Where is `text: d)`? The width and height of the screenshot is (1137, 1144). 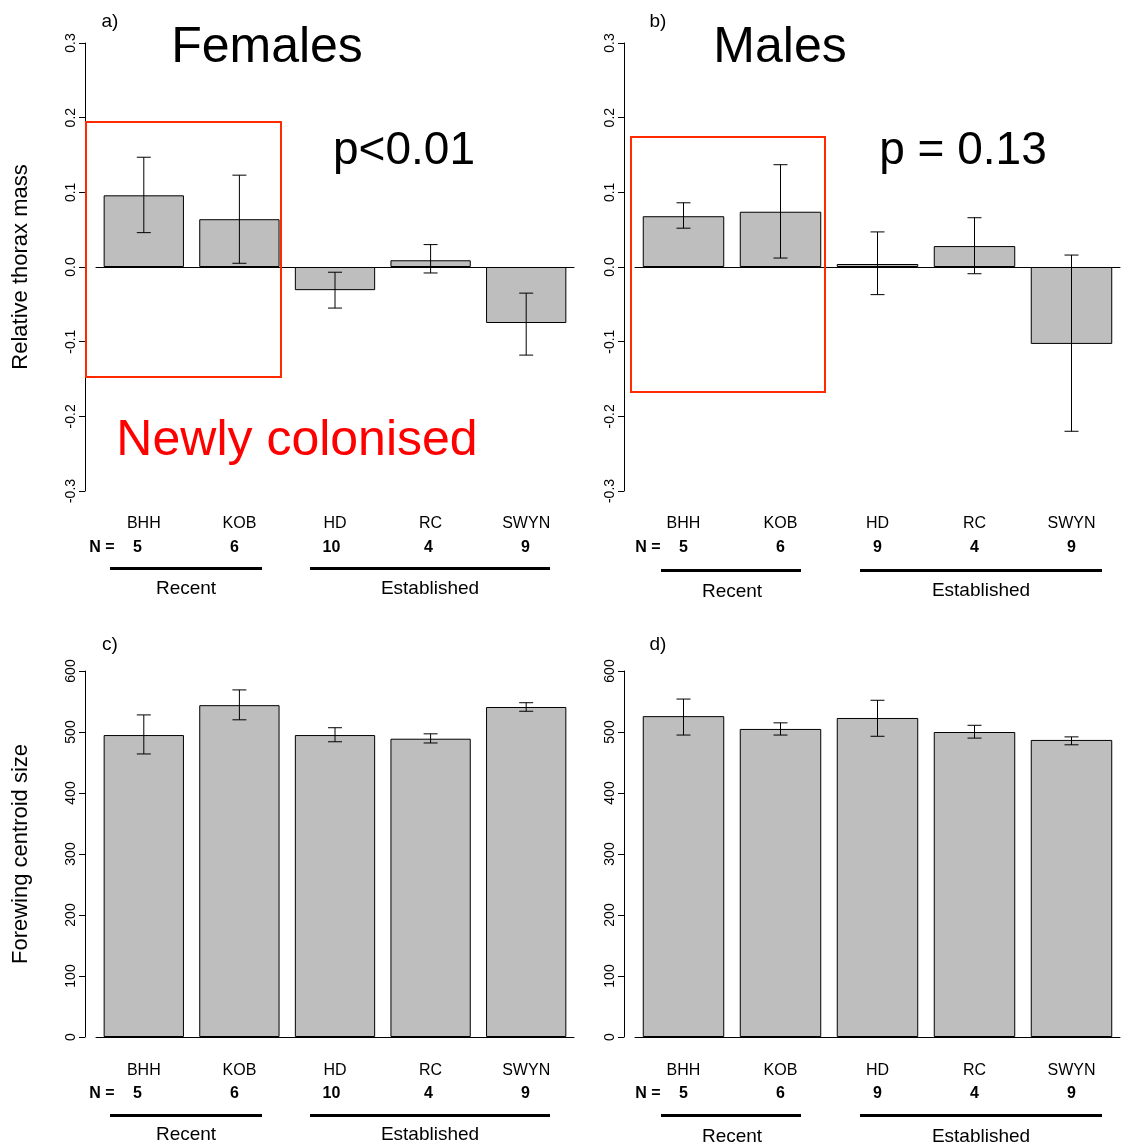
text: d) is located at coordinates (658, 643).